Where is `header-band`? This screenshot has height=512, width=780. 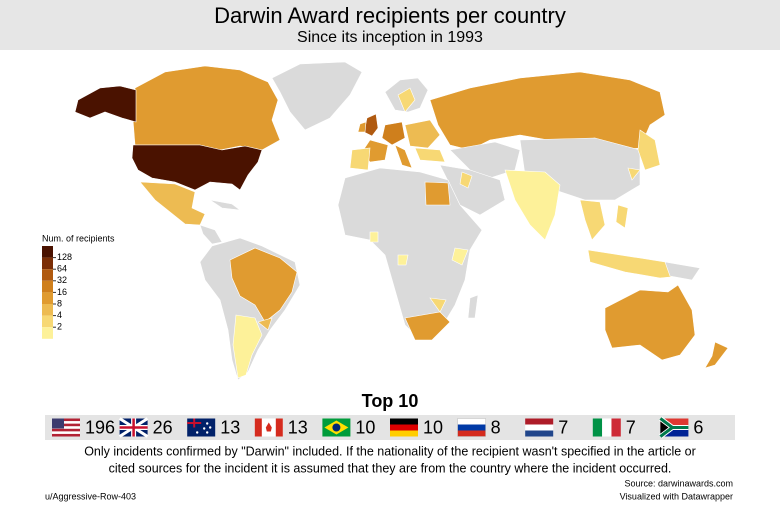
header-band is located at coordinates (390, 25).